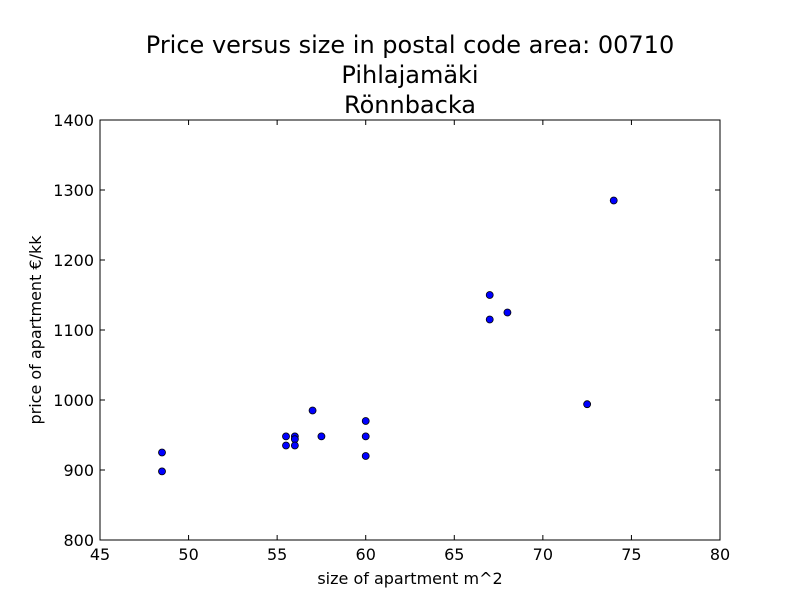  I want to click on y-tick-label: 1300, so click(73, 190).